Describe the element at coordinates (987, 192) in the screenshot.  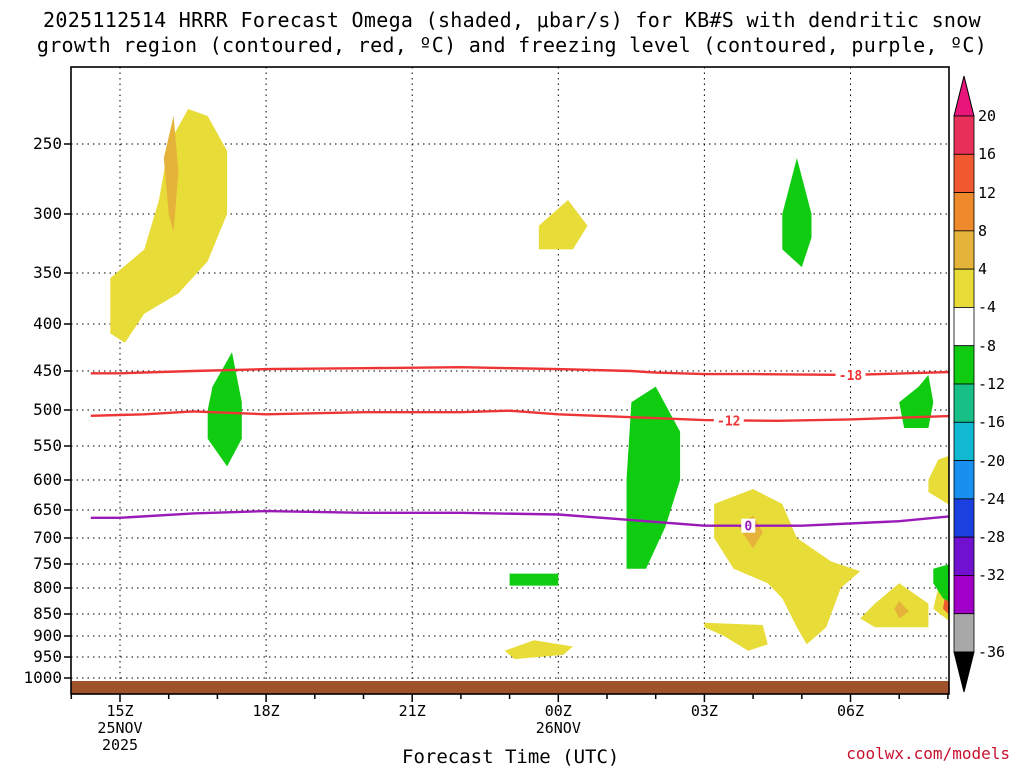
I see `colorbar-label-12: 12` at that location.